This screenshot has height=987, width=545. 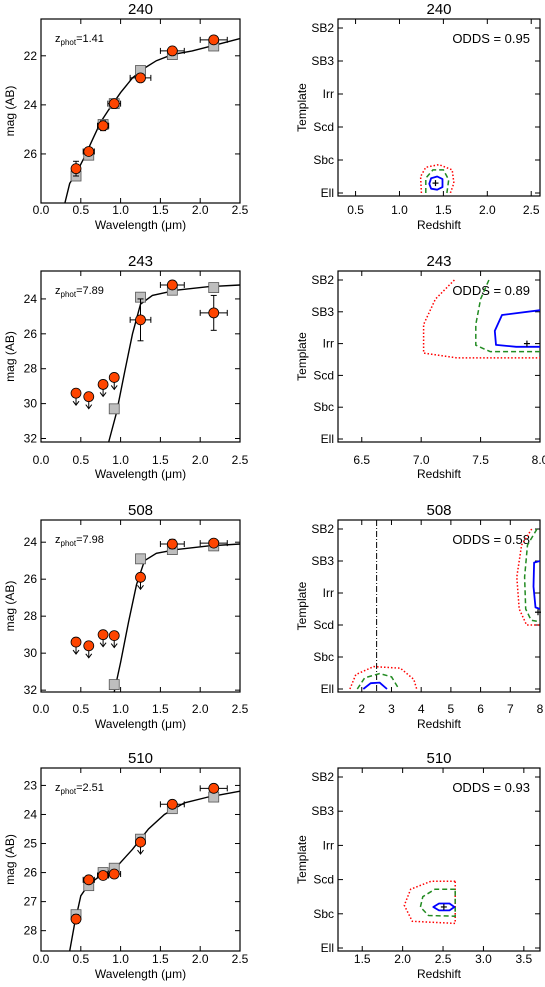 What do you see at coordinates (438, 758) in the screenshot?
I see `panel-title: 510` at bounding box center [438, 758].